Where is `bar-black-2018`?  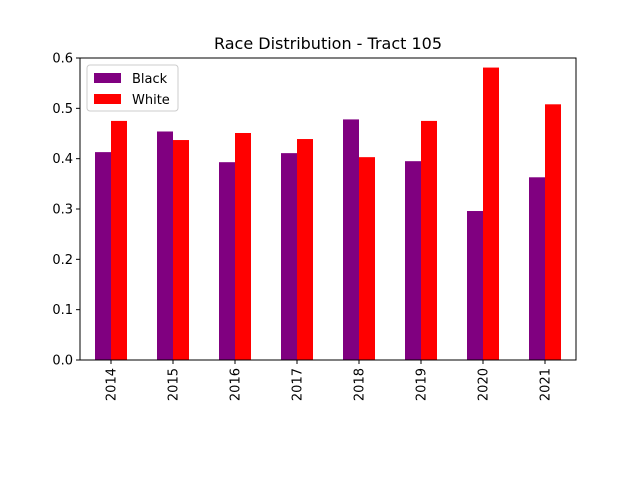 bar-black-2018 is located at coordinates (351, 239).